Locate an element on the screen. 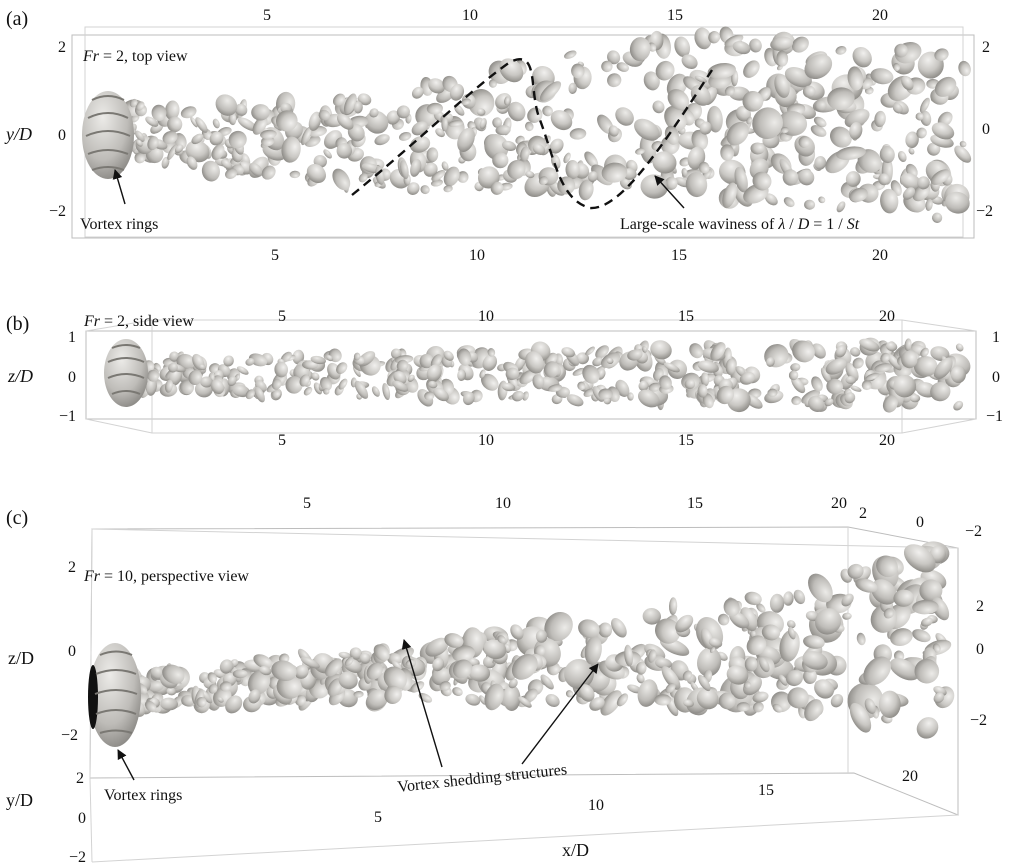 The width and height of the screenshot is (1016, 867). panel-c-y-ticks-left: 2 0 −2 is located at coordinates (77, 818).